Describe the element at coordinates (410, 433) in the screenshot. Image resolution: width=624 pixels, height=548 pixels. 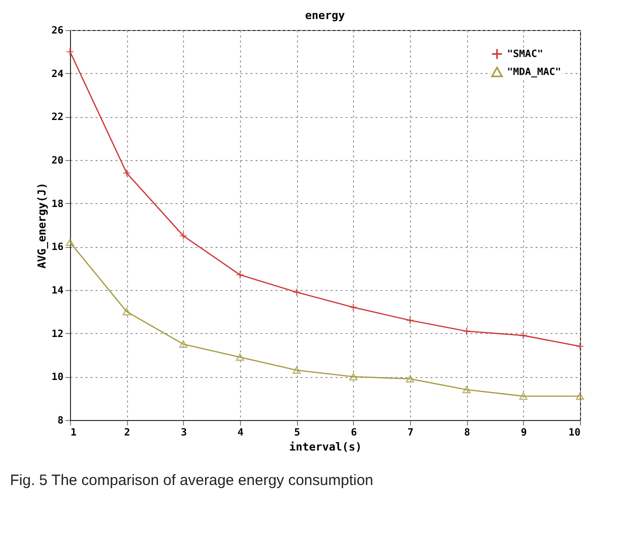
I see `x-tick-label: 7` at that location.